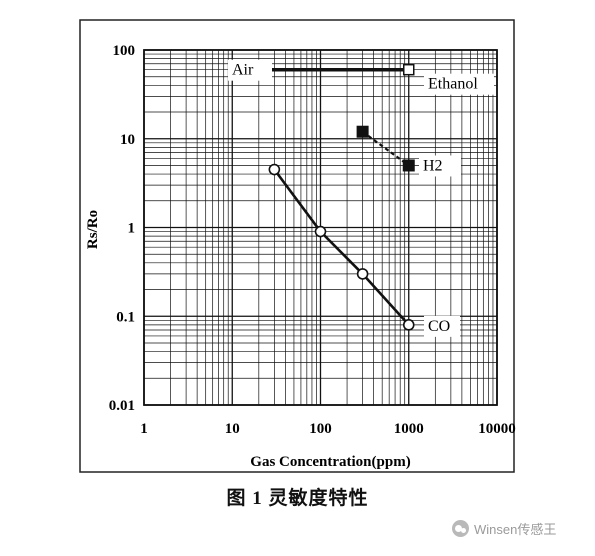  I want to click on x-tick-label: 1000, so click(409, 429).